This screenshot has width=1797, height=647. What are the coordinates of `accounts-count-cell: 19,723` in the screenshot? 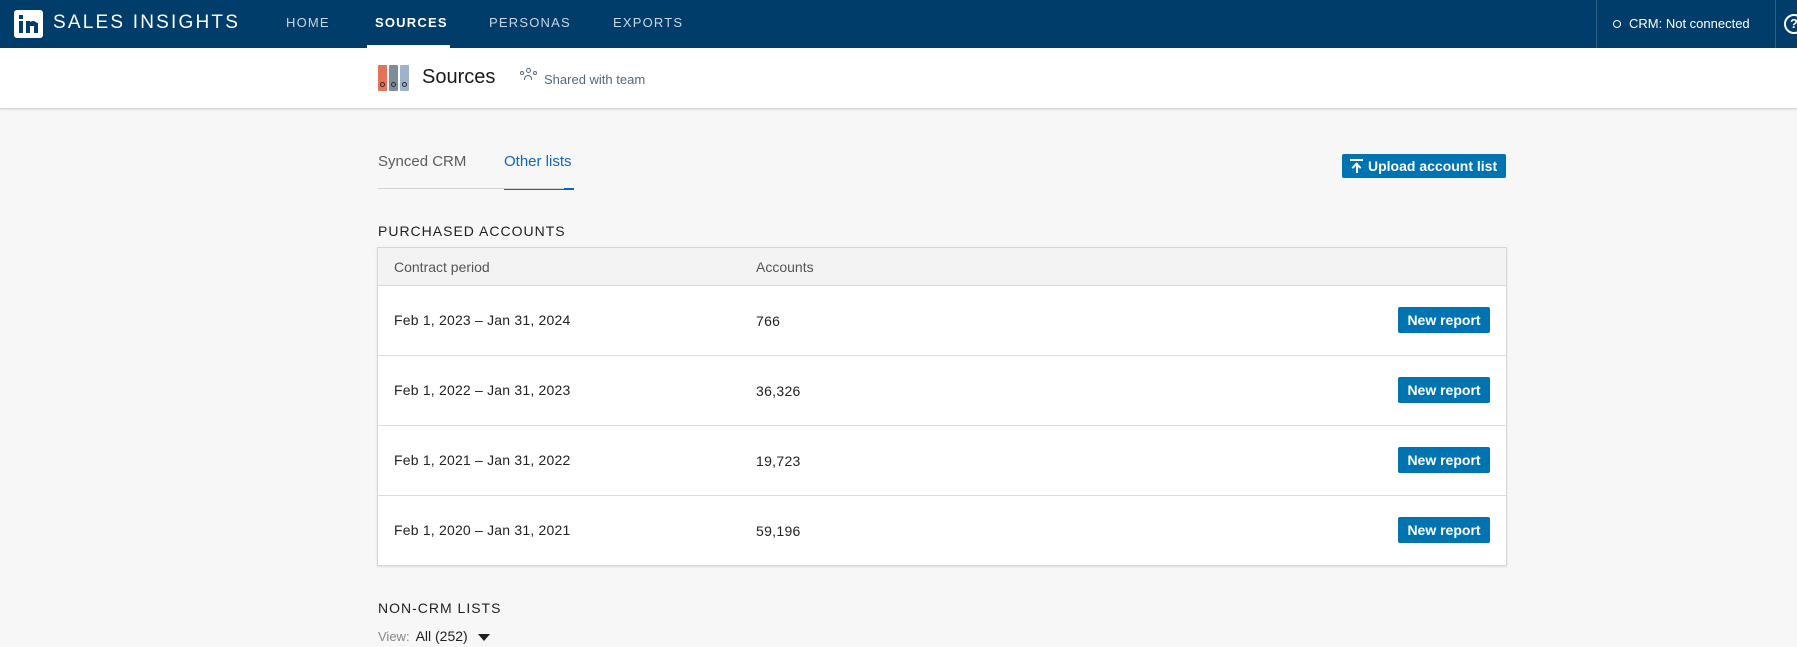 It's located at (778, 461).